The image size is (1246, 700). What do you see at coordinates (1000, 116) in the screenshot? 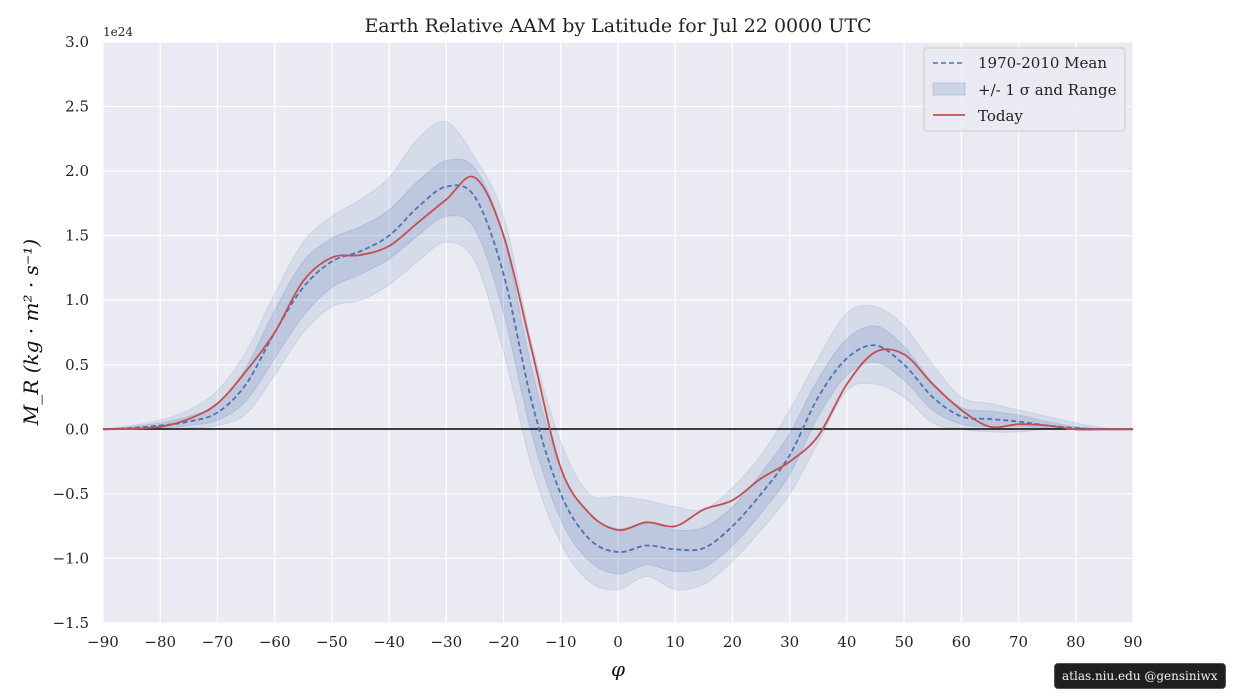
I see `legend-today-label: Today` at bounding box center [1000, 116].